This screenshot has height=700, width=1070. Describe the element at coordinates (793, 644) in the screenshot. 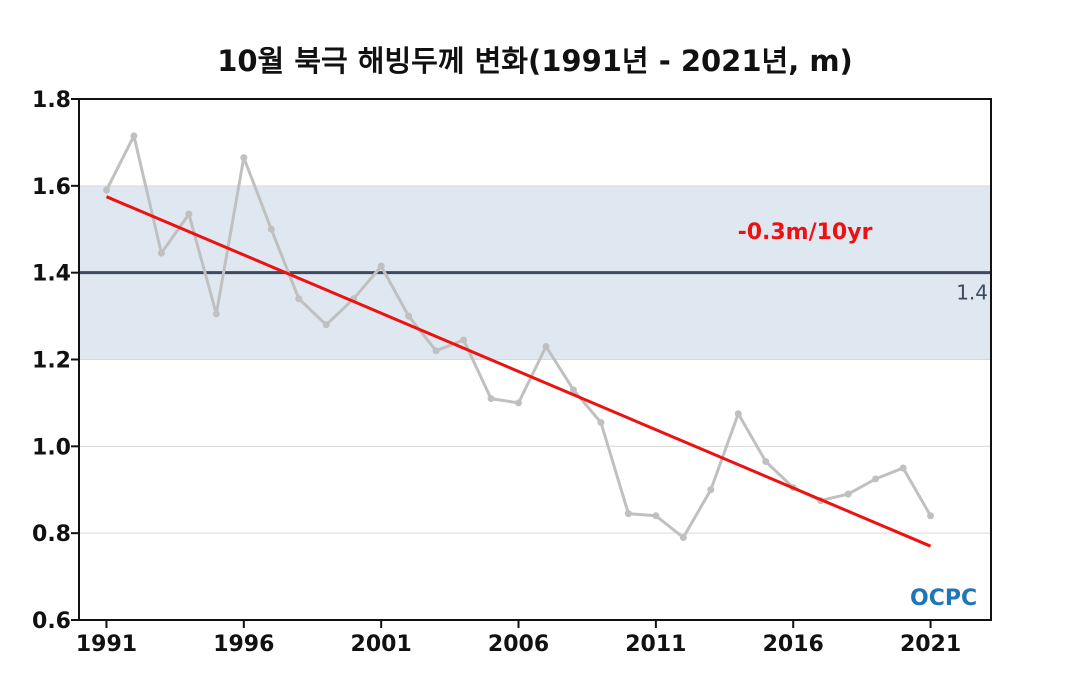

I see `x-tick-label: 2016` at that location.